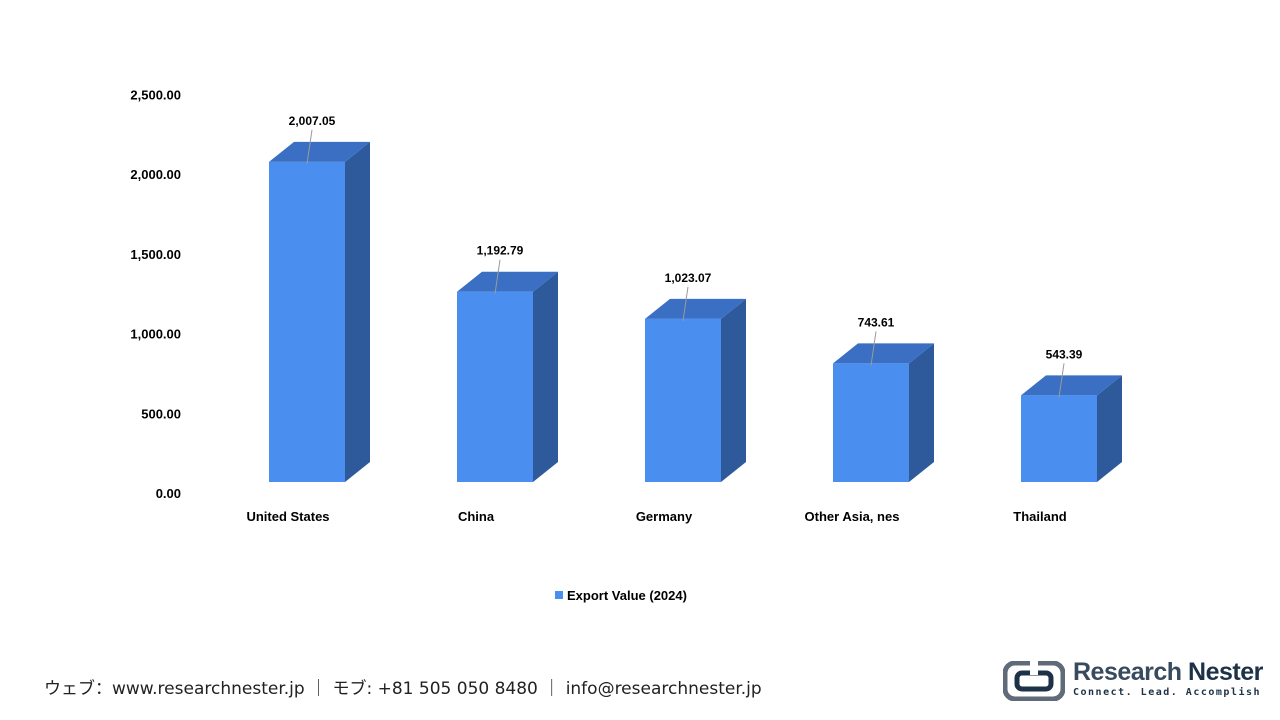 This screenshot has width=1280, height=720. I want to click on bar: 543.39, so click(1071, 414).